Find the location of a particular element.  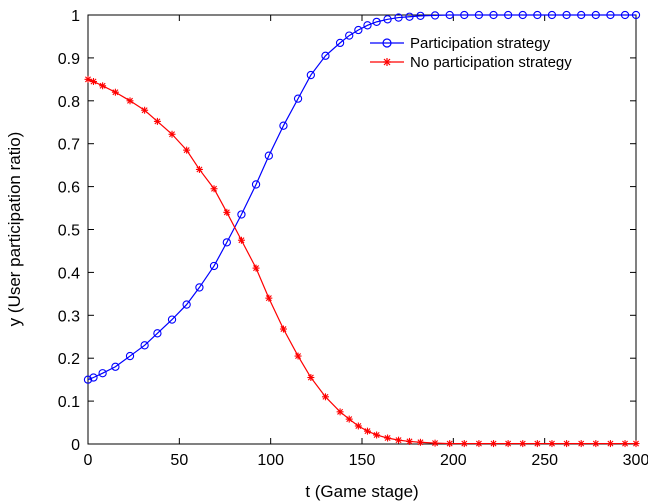

y-axis-label: y (User participation ratio) is located at coordinates (14, 229).